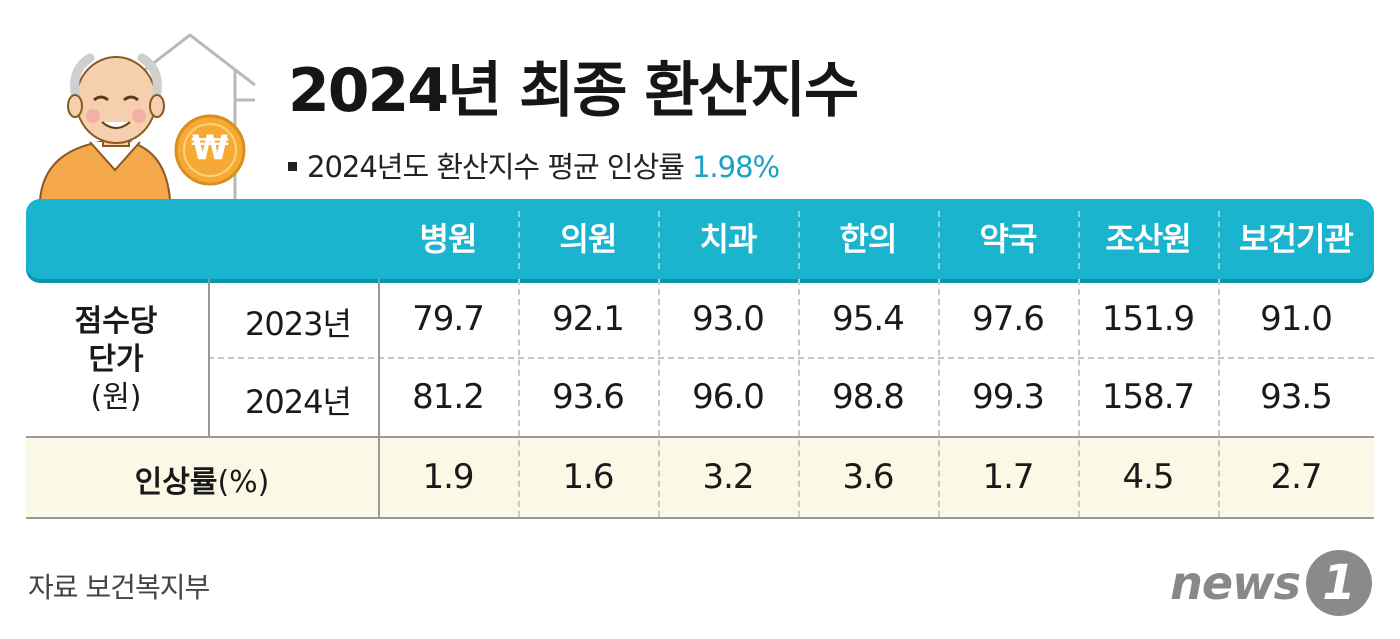 The width and height of the screenshot is (1400, 639). Describe the element at coordinates (116, 321) in the screenshot. I see `row-group-label-line: 점수당` at that location.